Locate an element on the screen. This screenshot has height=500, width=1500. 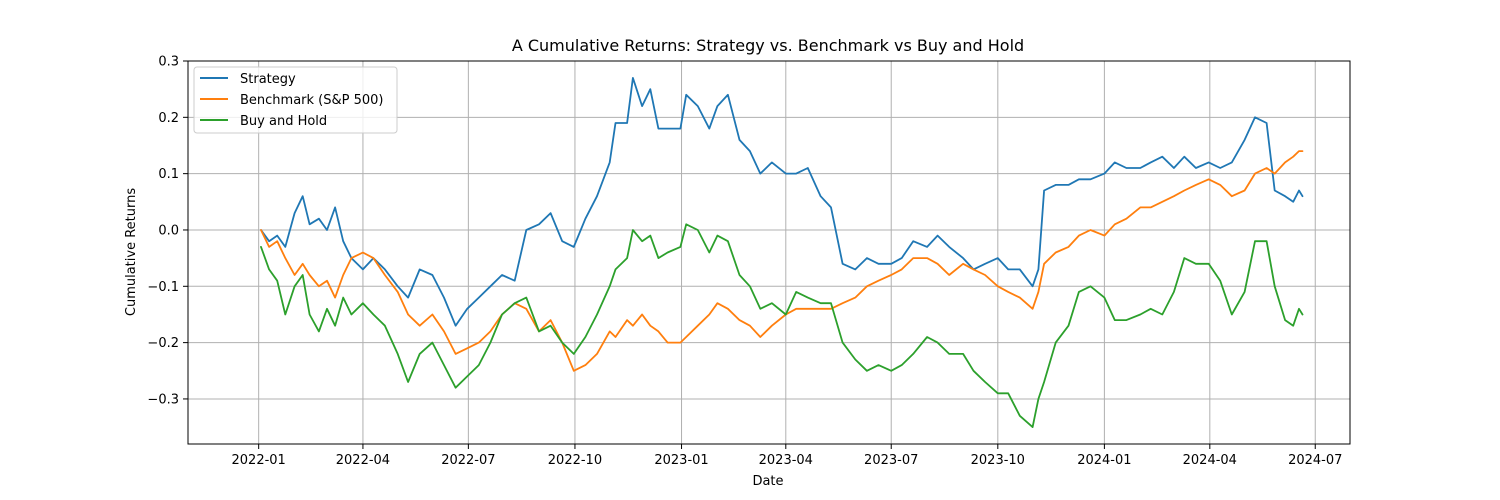
x-tick-label: 2023-01 is located at coordinates (681, 460).